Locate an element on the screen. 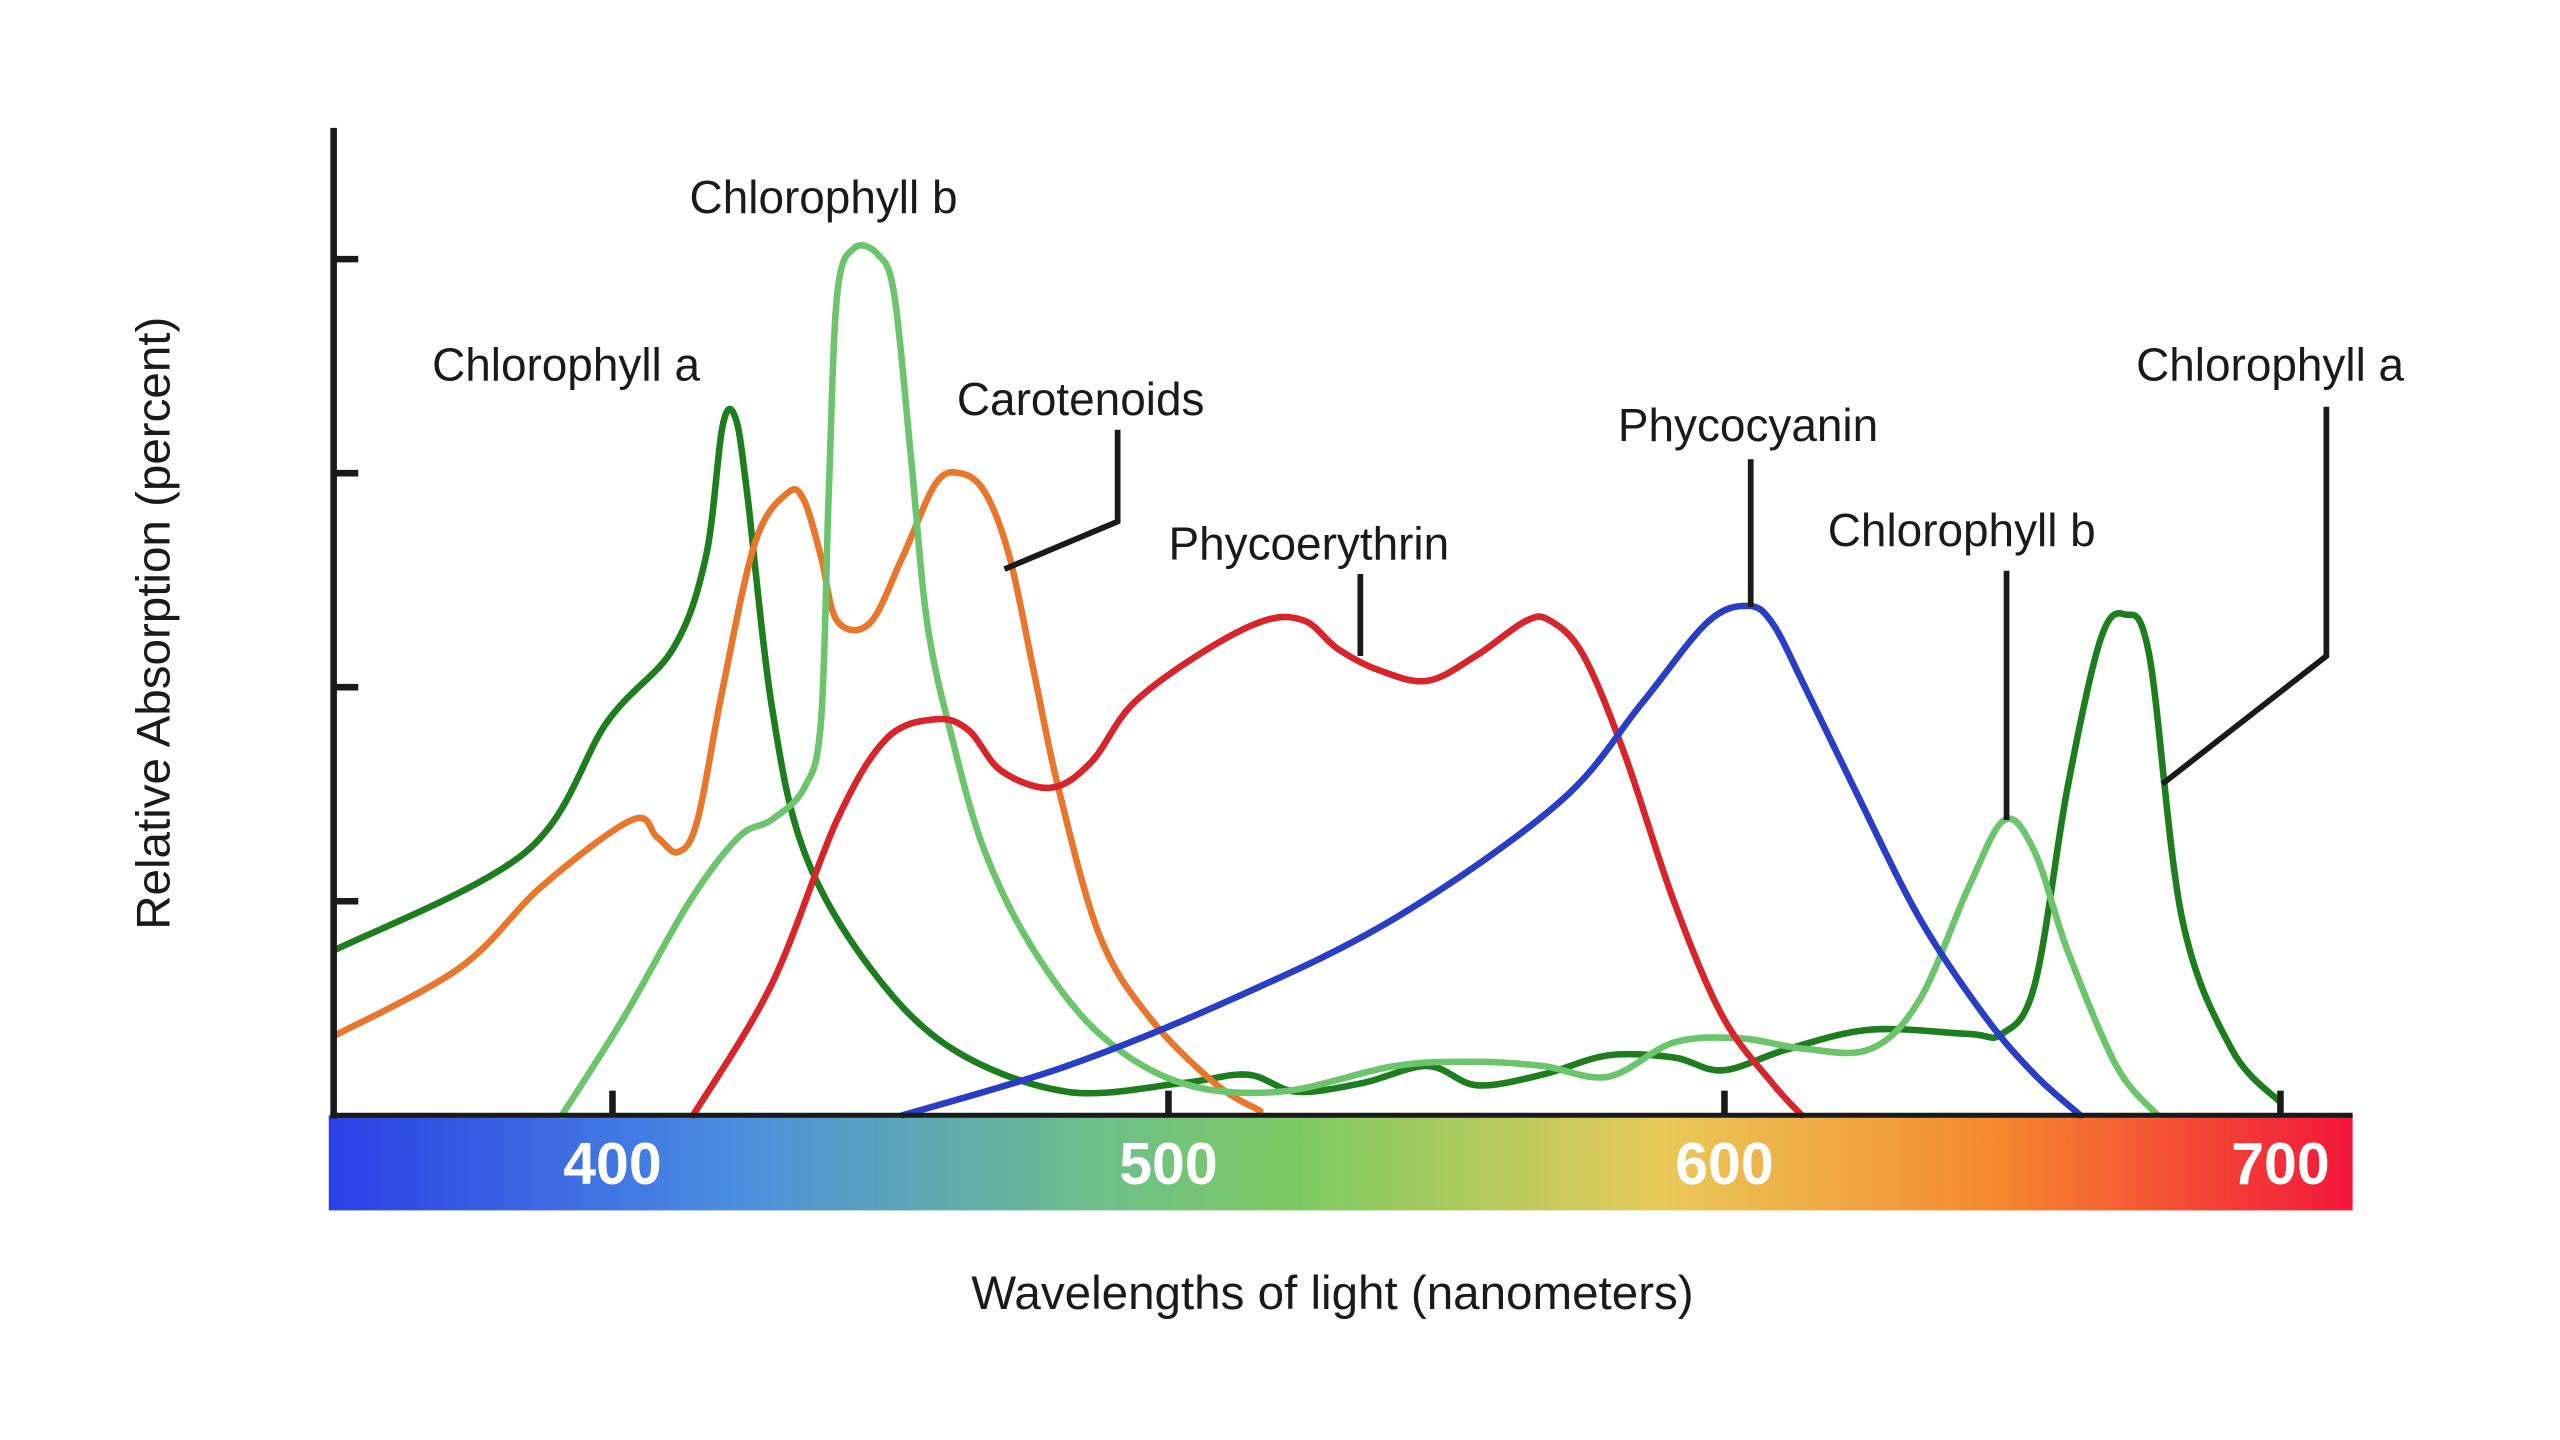 The width and height of the screenshot is (2560, 1440). annotation-carotenoids: Carotenoids is located at coordinates (1081, 399).